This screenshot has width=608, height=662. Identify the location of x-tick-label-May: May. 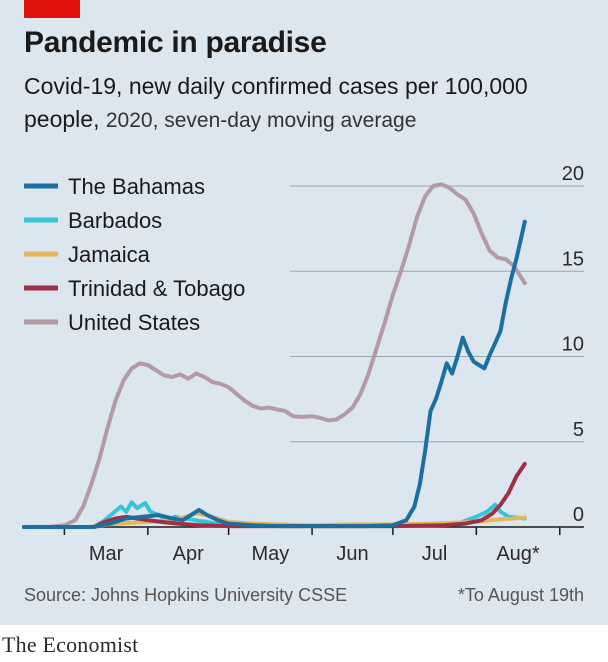
(270, 554).